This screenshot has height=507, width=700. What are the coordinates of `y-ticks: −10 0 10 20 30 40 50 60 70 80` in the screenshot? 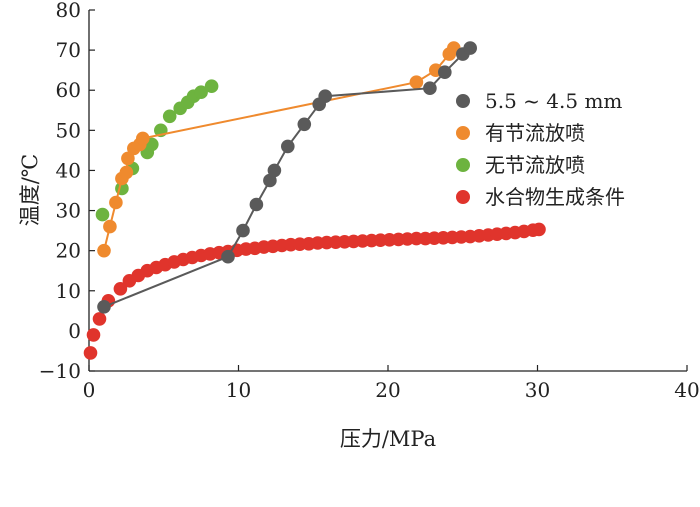 It's located at (67, 191).